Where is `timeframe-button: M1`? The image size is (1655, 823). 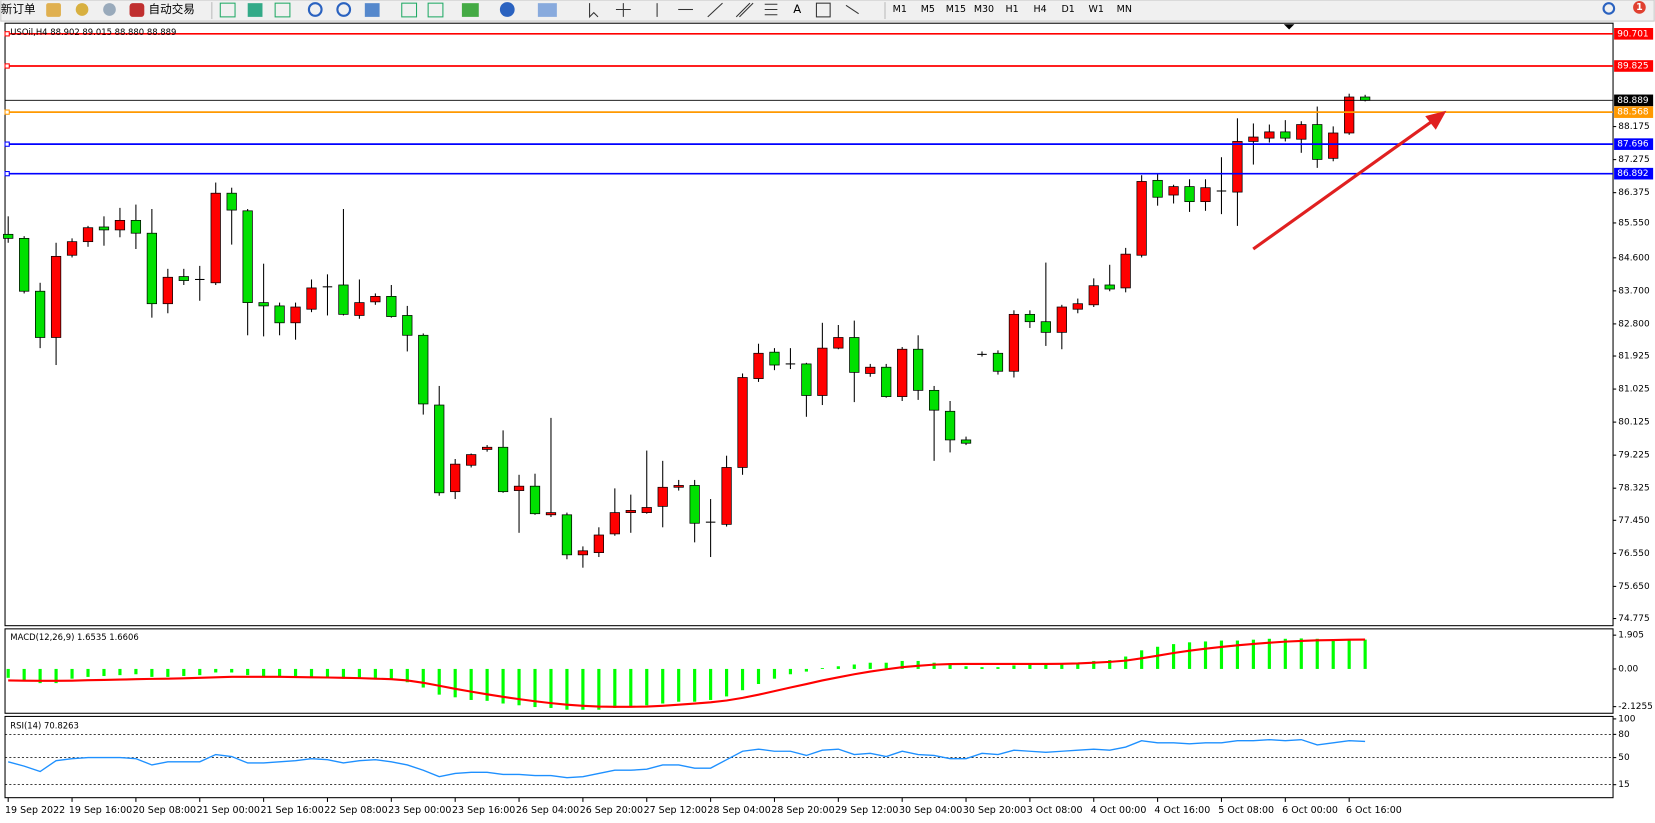 timeframe-button: M1 is located at coordinates (900, 9).